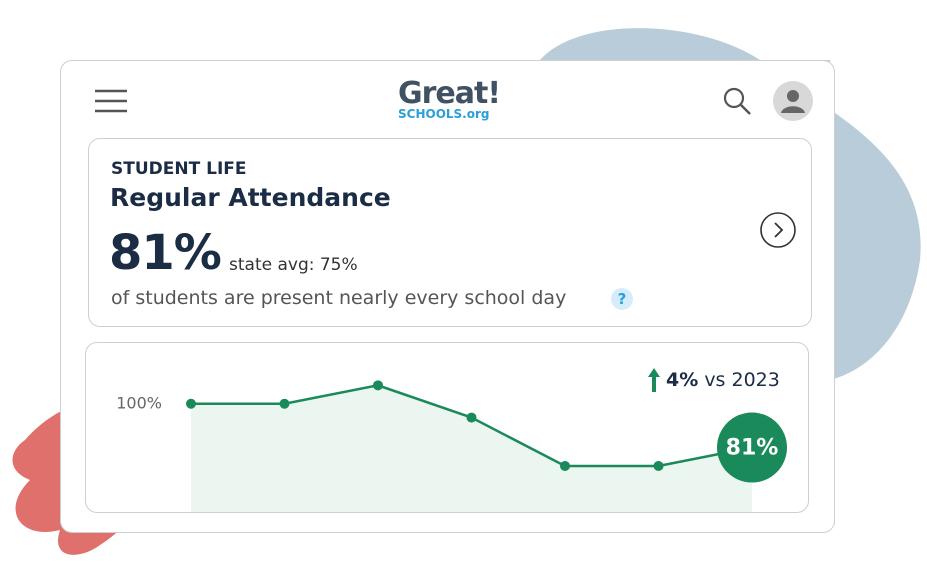 The width and height of the screenshot is (927, 567). I want to click on trend-comparison: vs 2023, so click(742, 380).